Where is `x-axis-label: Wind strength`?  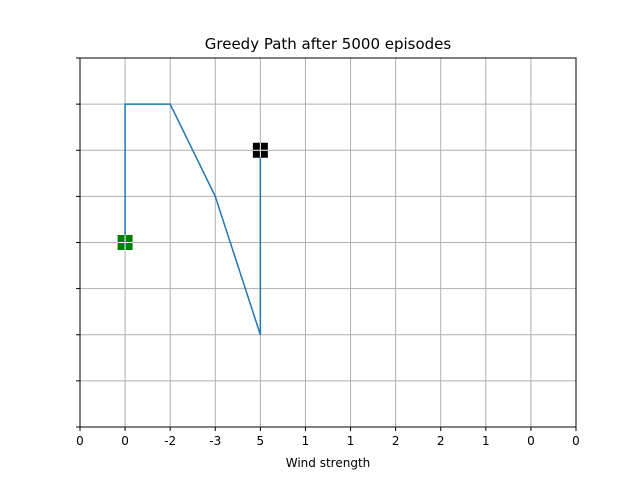 x-axis-label: Wind strength is located at coordinates (328, 463).